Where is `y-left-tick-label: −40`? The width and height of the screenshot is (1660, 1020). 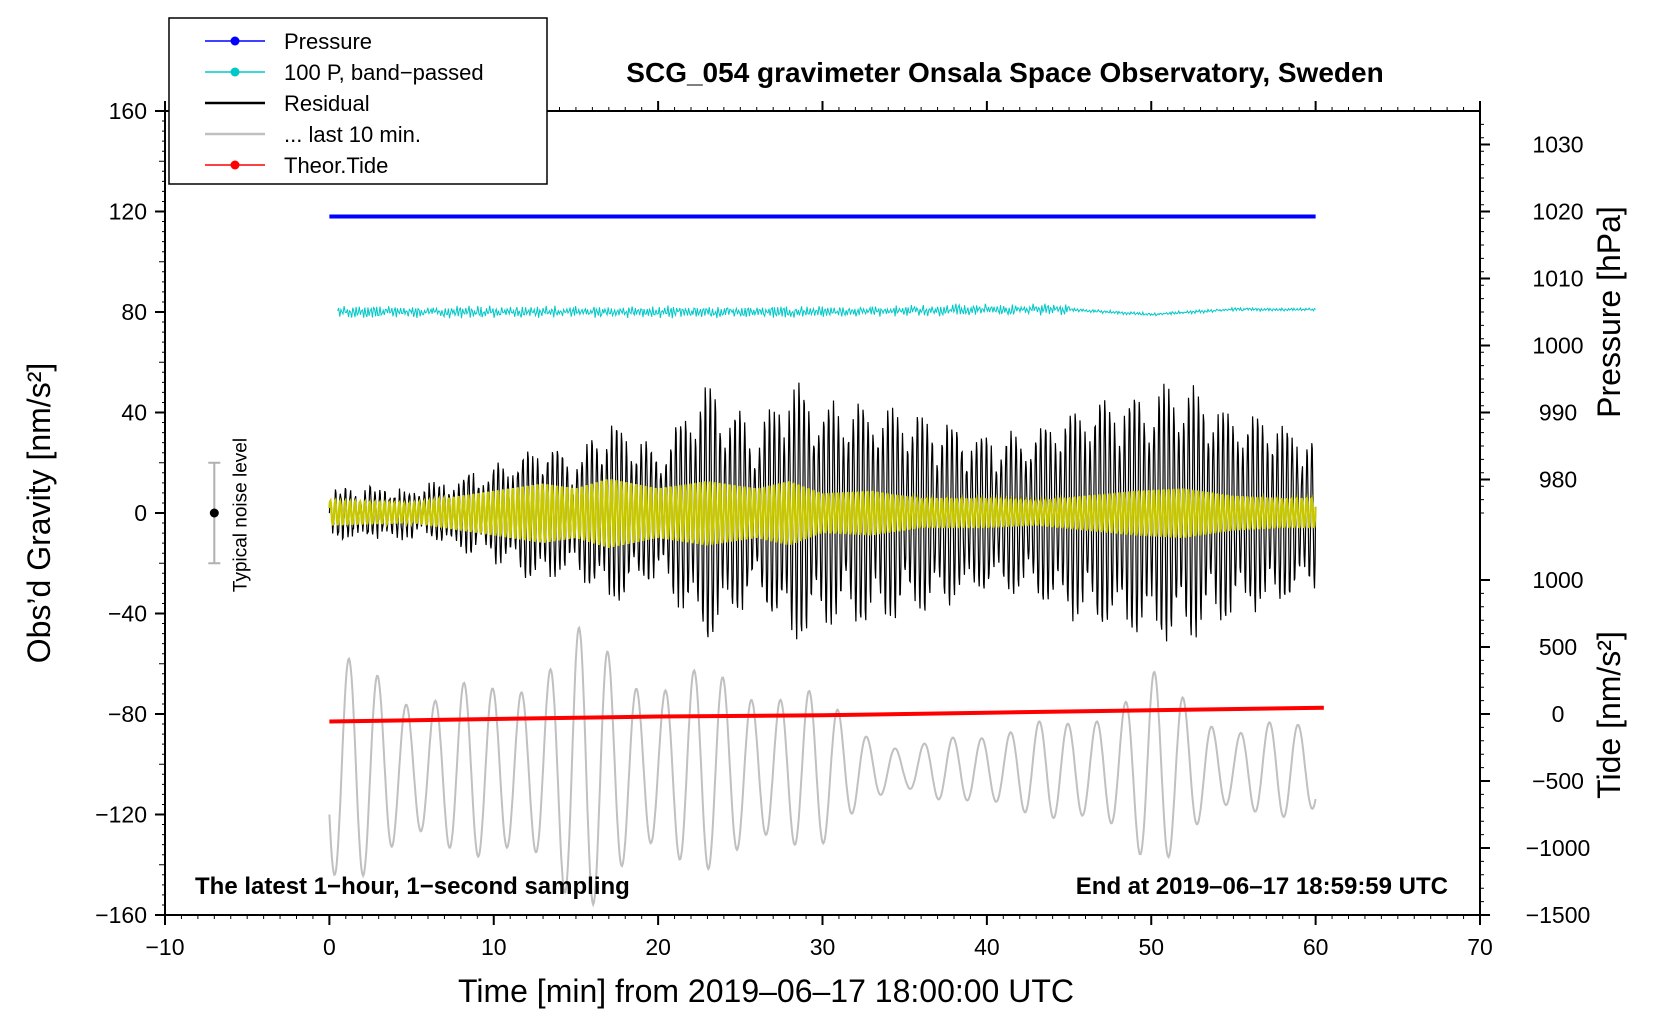 y-left-tick-label: −40 is located at coordinates (127, 614).